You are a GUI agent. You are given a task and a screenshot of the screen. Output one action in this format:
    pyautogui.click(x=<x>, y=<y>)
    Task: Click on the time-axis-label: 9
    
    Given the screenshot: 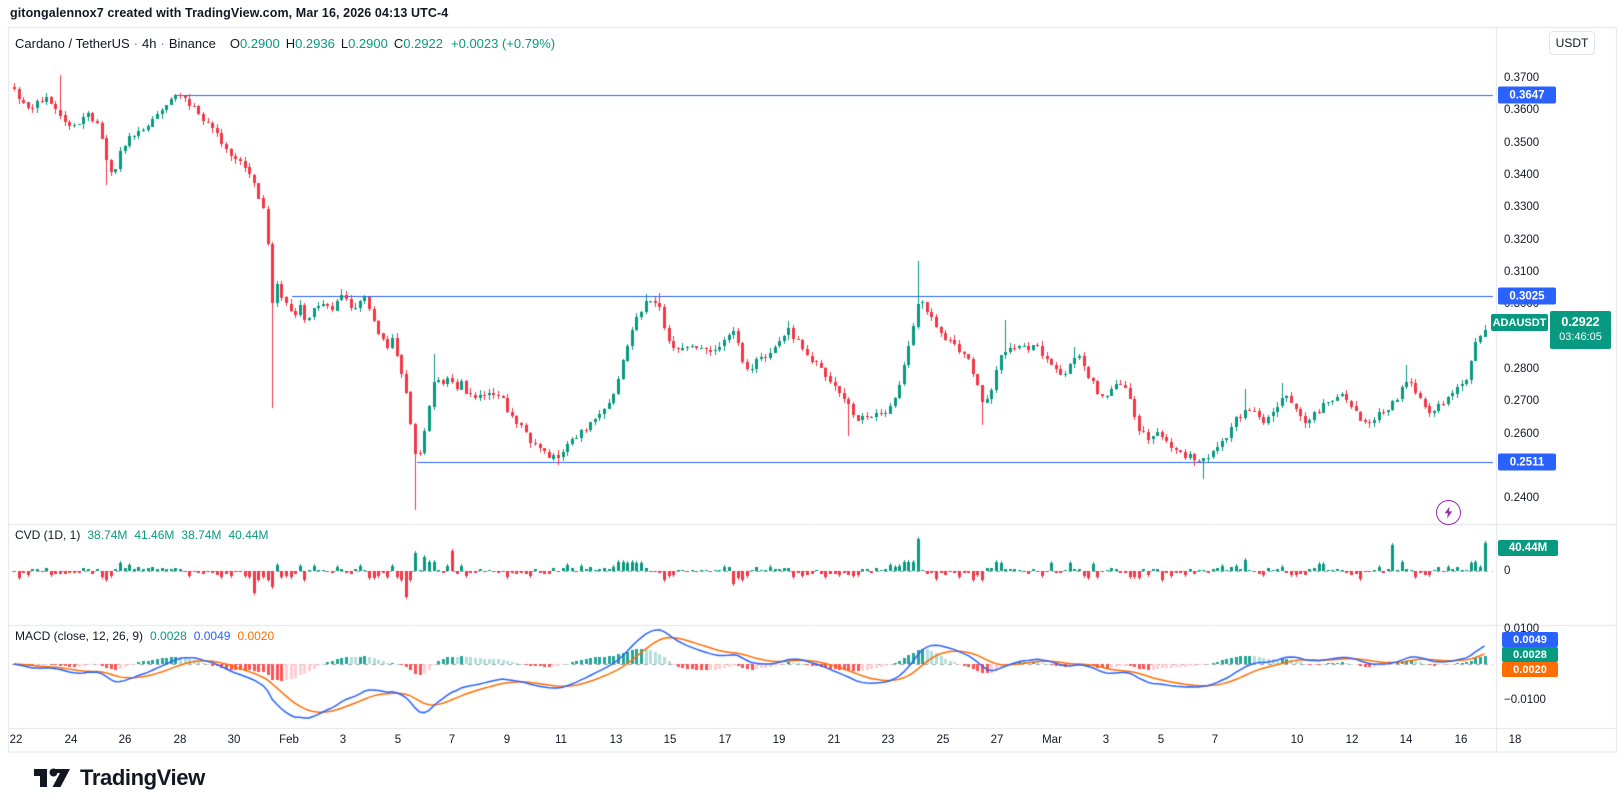 What is the action you would take?
    pyautogui.click(x=507, y=740)
    